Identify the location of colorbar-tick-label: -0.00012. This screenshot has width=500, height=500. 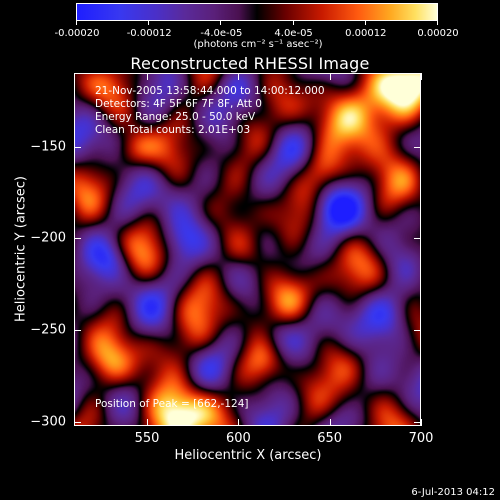
(149, 33).